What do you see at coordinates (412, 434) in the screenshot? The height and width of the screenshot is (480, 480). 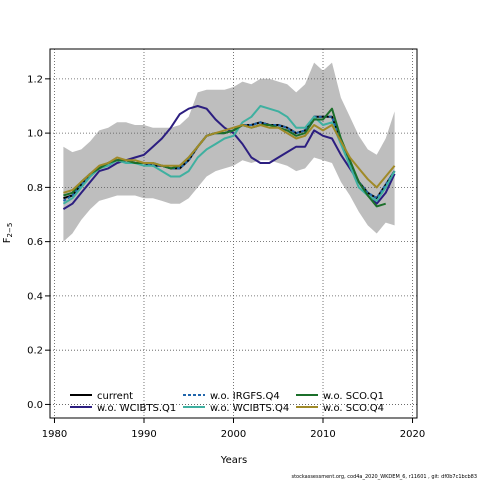 I see `x-tick-label: 2020` at bounding box center [412, 434].